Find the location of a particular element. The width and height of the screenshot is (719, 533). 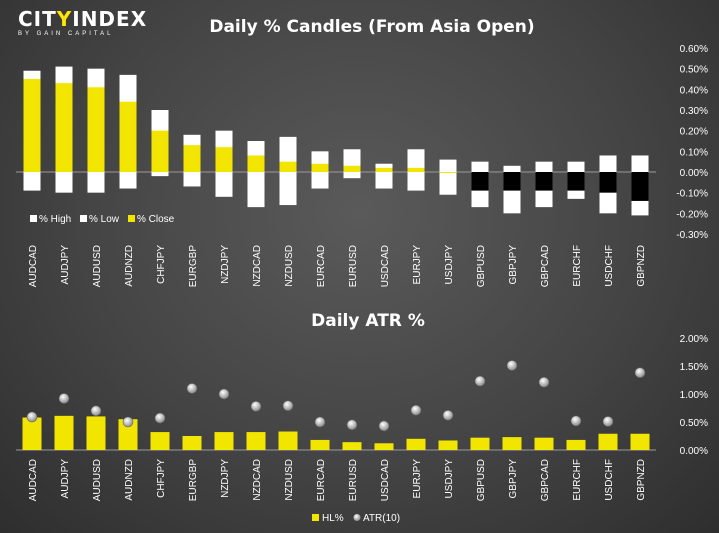

candles-category-label: NZDCAD is located at coordinates (257, 266).